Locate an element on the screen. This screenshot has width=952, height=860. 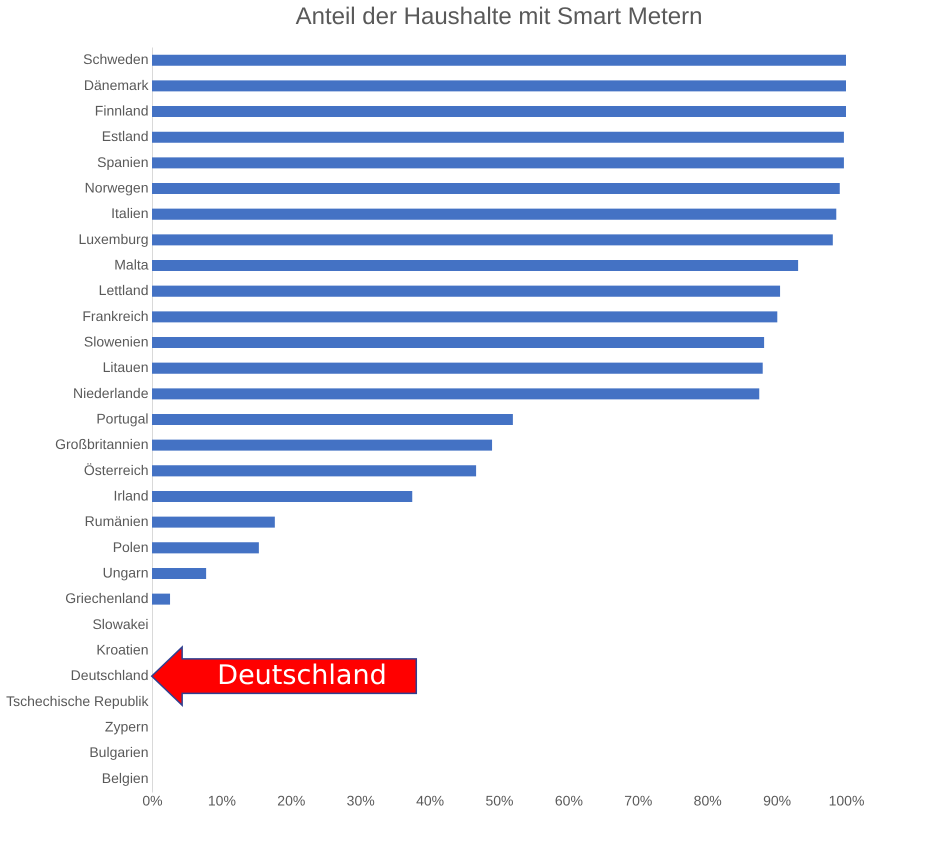
y-tick-label: Deutschland is located at coordinates (109, 675).